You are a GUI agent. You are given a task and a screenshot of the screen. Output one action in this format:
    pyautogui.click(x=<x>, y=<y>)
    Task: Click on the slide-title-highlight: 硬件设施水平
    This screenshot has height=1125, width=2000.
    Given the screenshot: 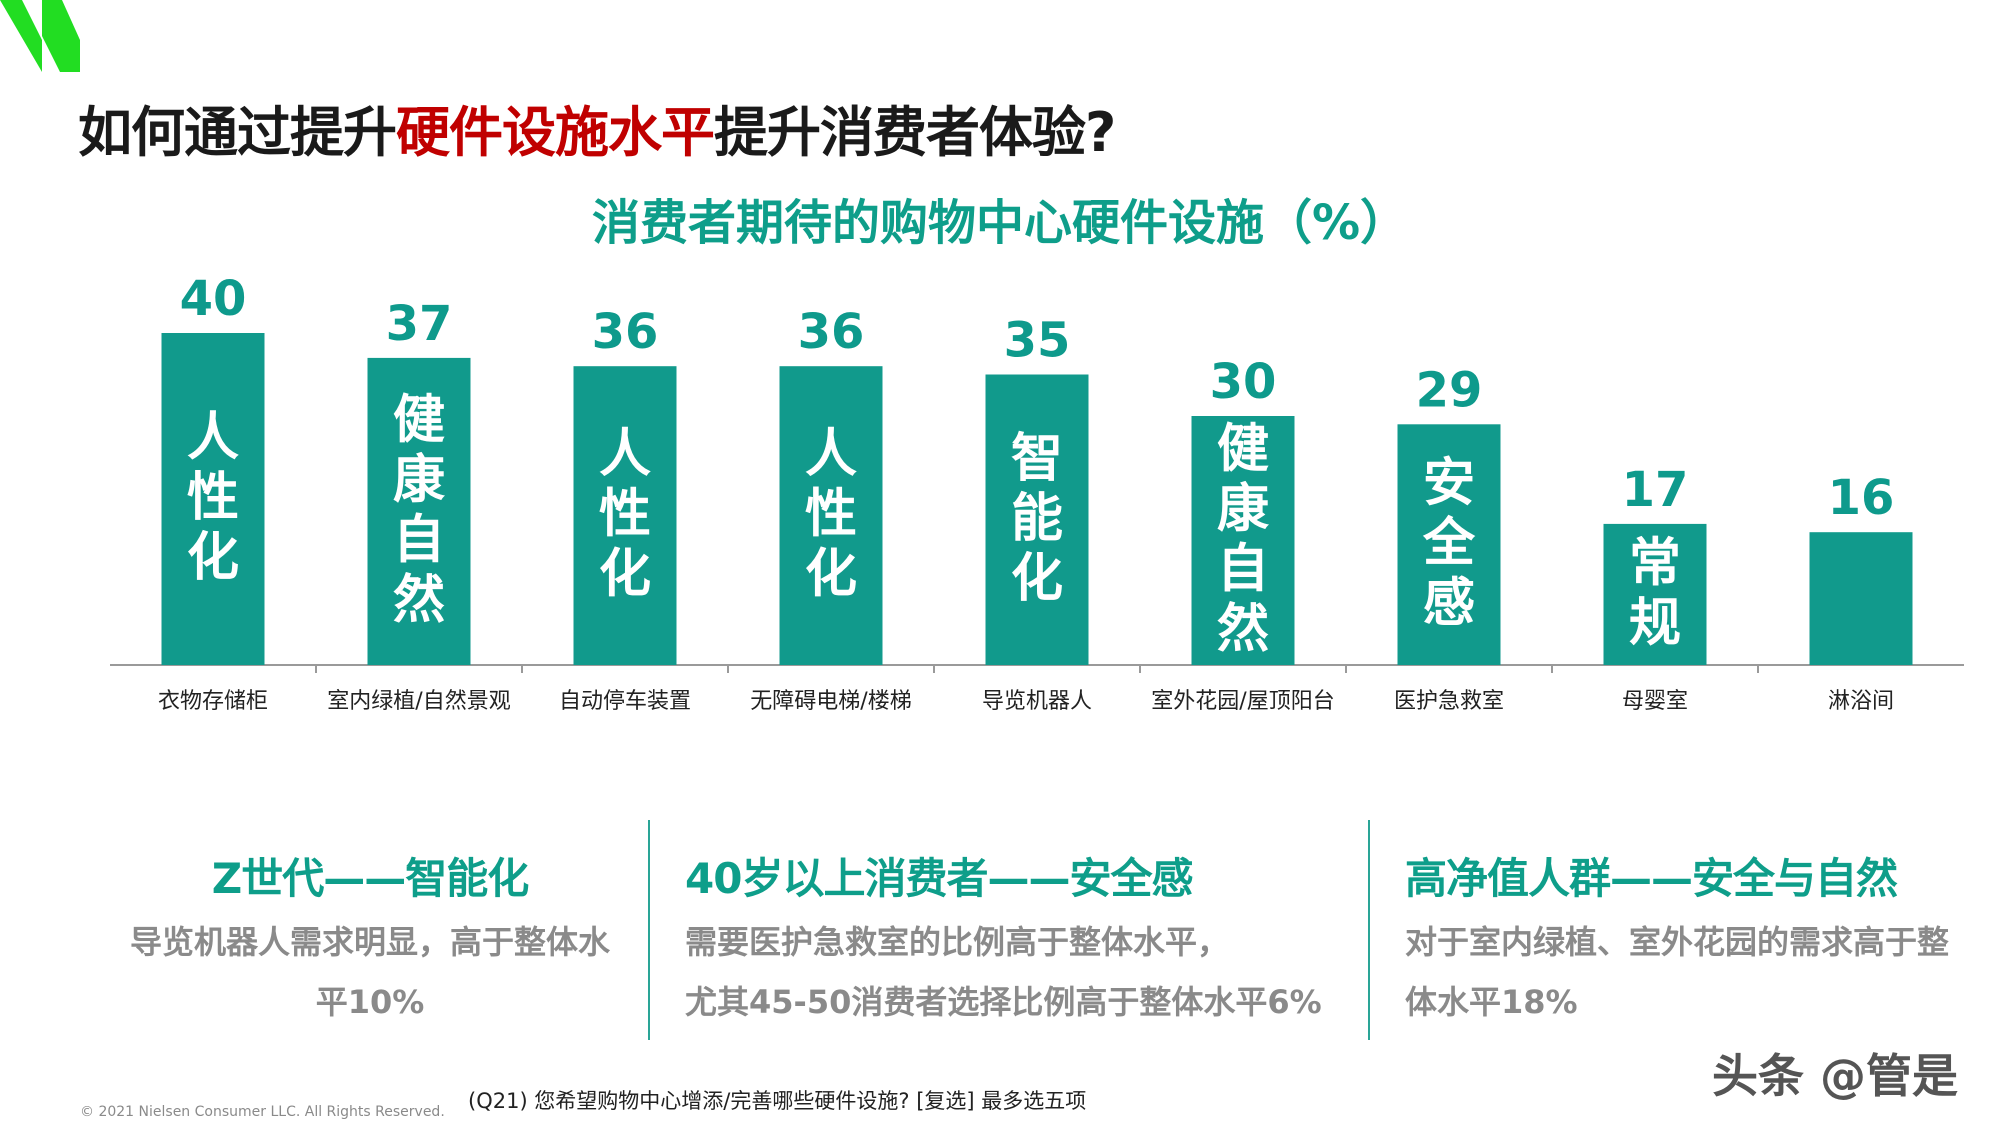 What is the action you would take?
    pyautogui.click(x=555, y=132)
    